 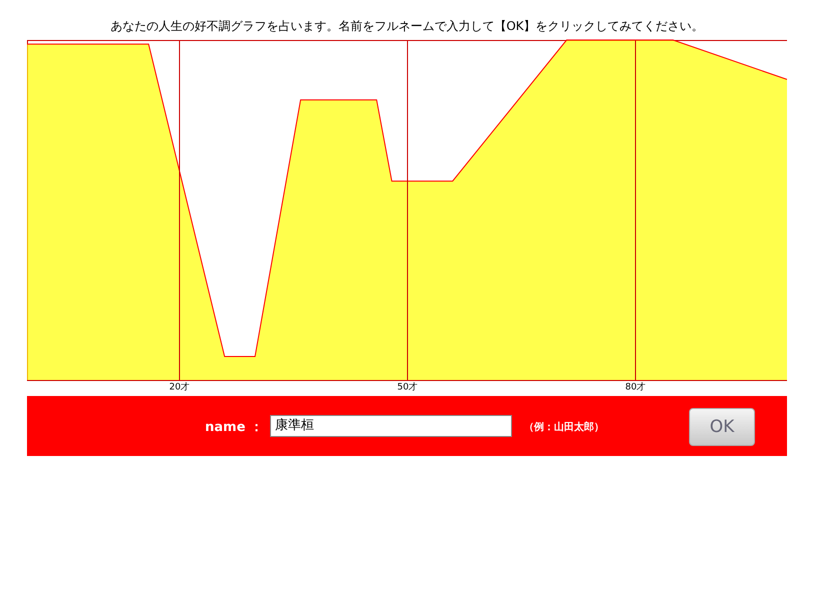 What do you see at coordinates (407, 26) in the screenshot?
I see `chart-title: あなたの人生の好不調グラフを占います。名前をフルネームで入力して【OK】をクリックしてみてください。` at bounding box center [407, 26].